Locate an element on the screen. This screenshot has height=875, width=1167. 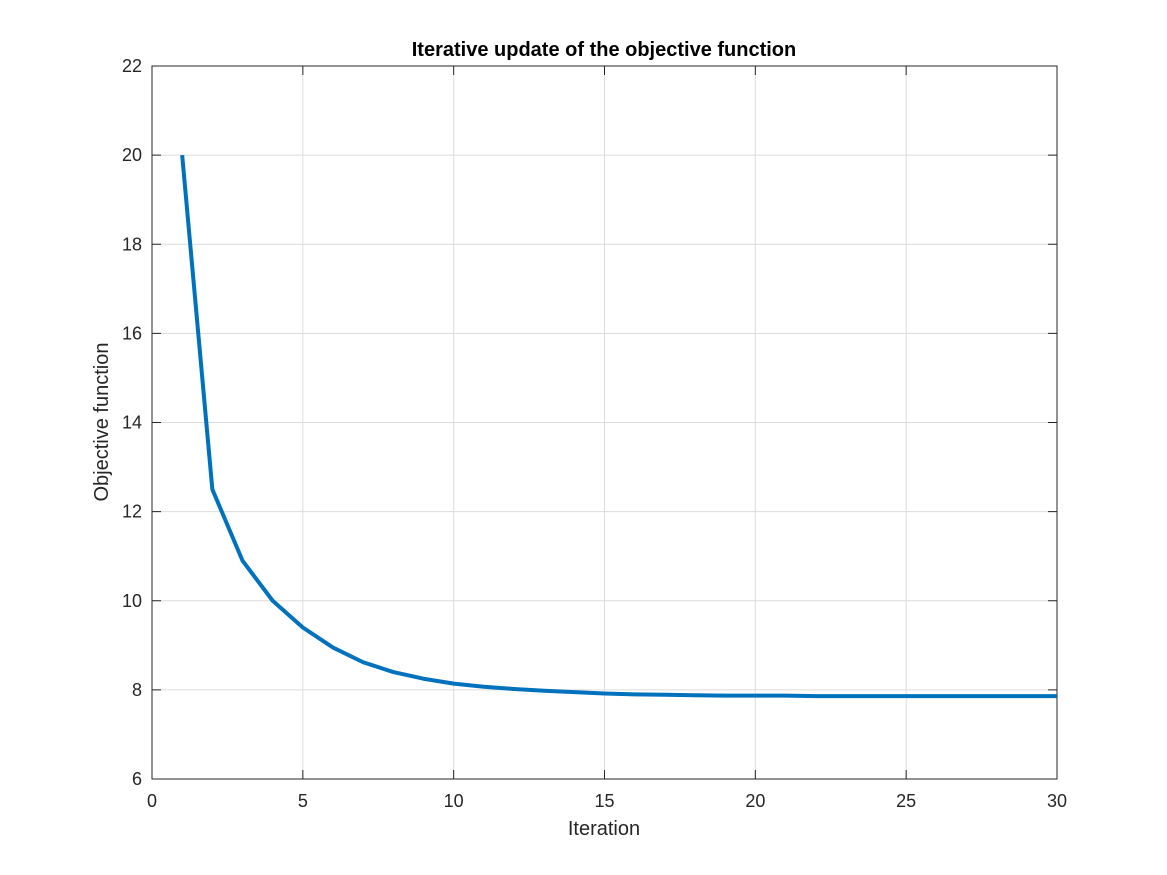
x-tick-label: 25 is located at coordinates (906, 801).